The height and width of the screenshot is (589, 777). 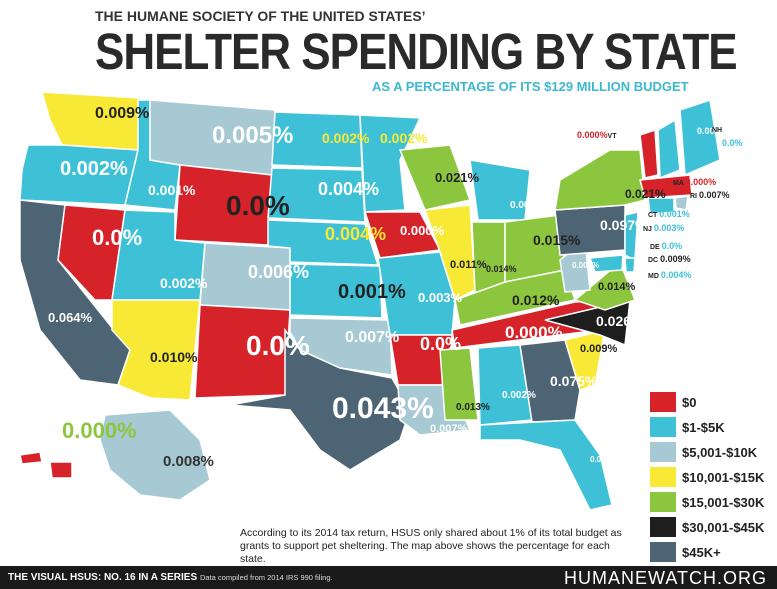 I want to click on state-value-ny: 0.021%, so click(x=645, y=194).